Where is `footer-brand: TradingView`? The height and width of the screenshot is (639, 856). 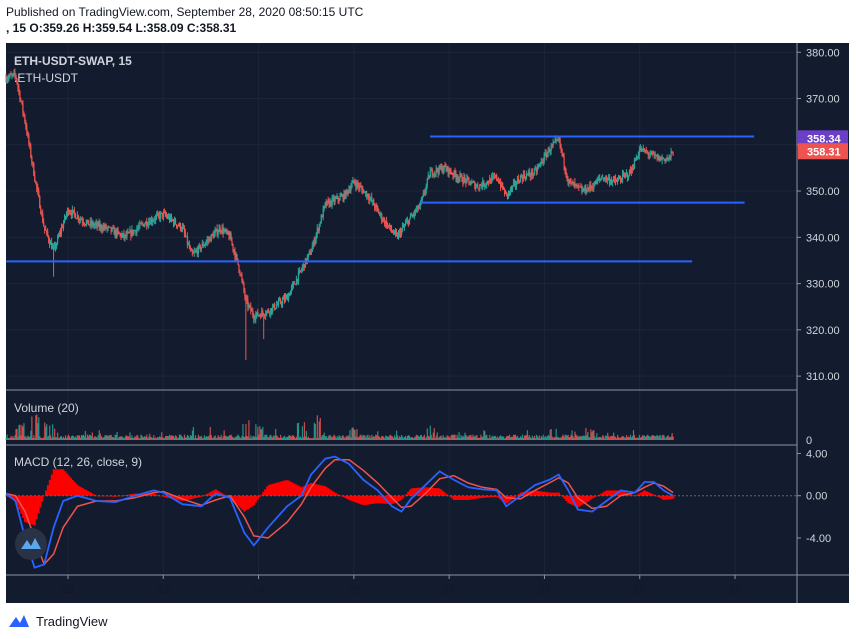
footer-brand: TradingView is located at coordinates (58, 621).